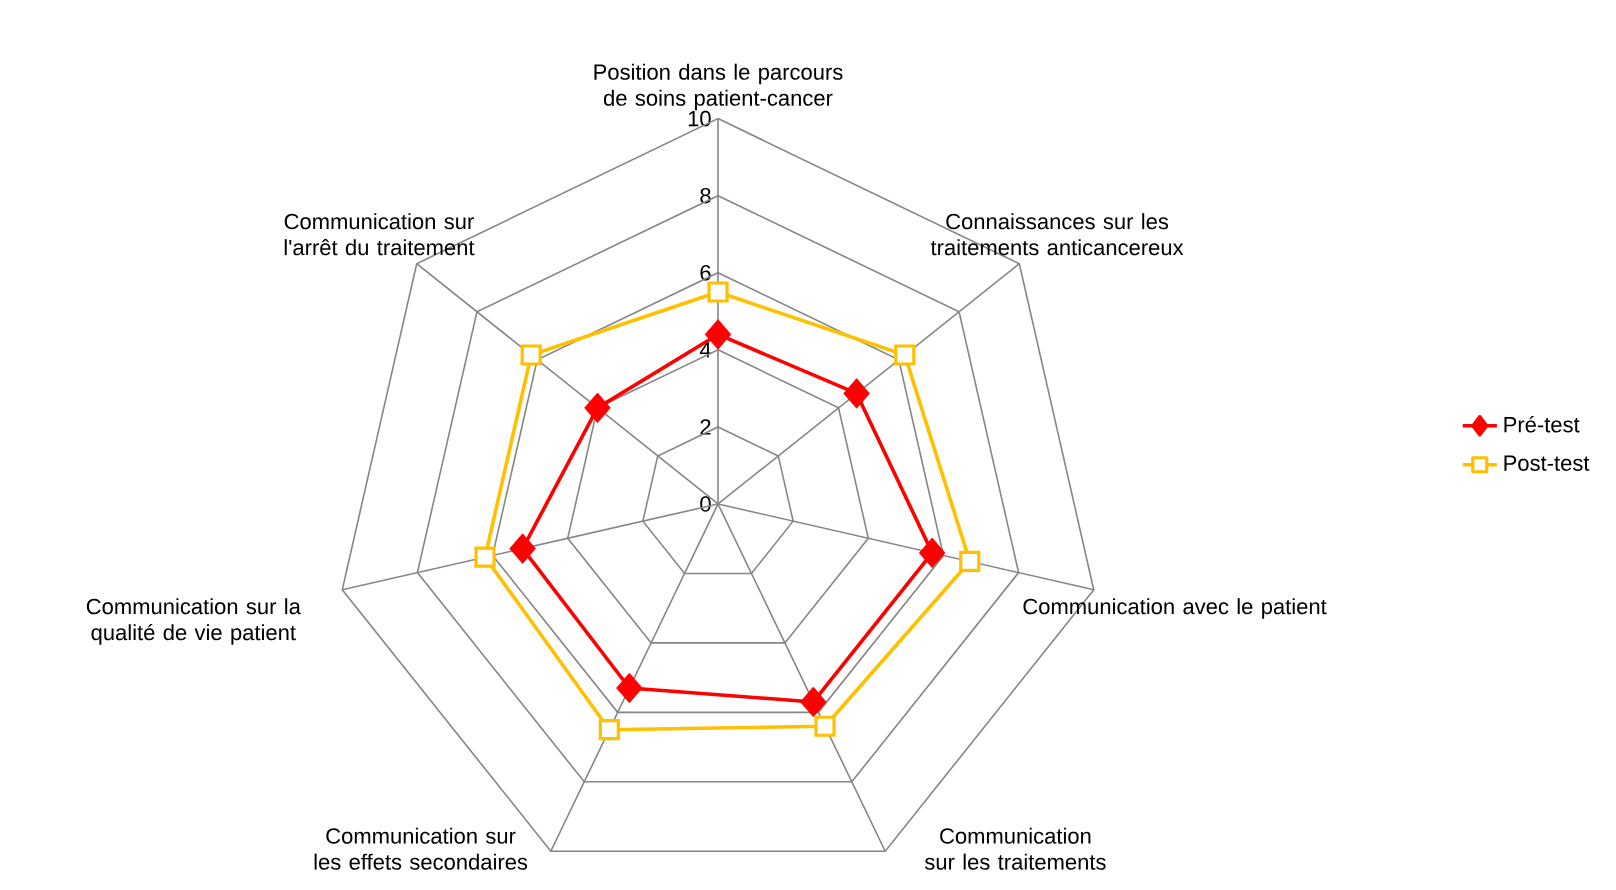 This screenshot has height=890, width=1616. I want to click on y-tick-label: 2, so click(705, 427).